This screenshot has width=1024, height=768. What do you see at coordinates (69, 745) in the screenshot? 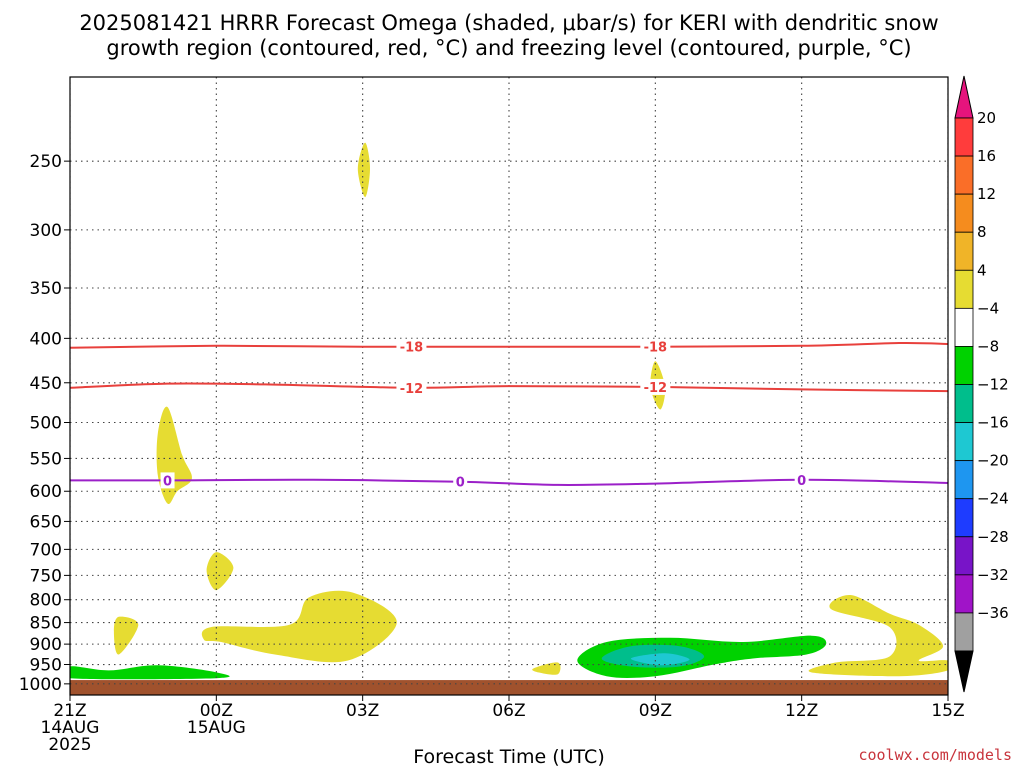
I see `x-tick-label: 2025` at bounding box center [69, 745].